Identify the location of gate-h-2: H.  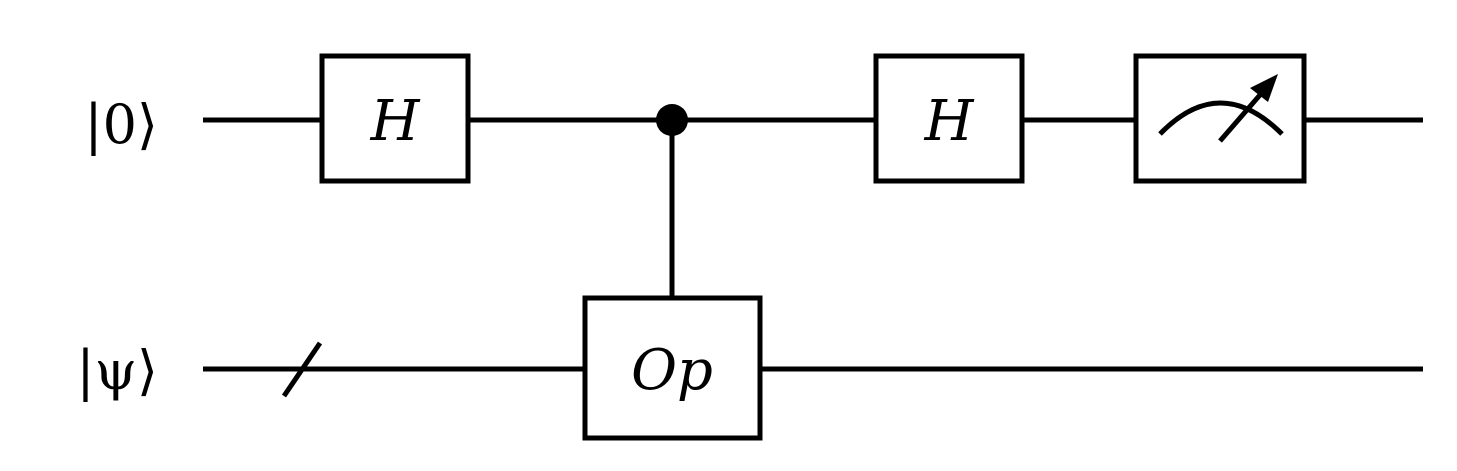
(949, 118).